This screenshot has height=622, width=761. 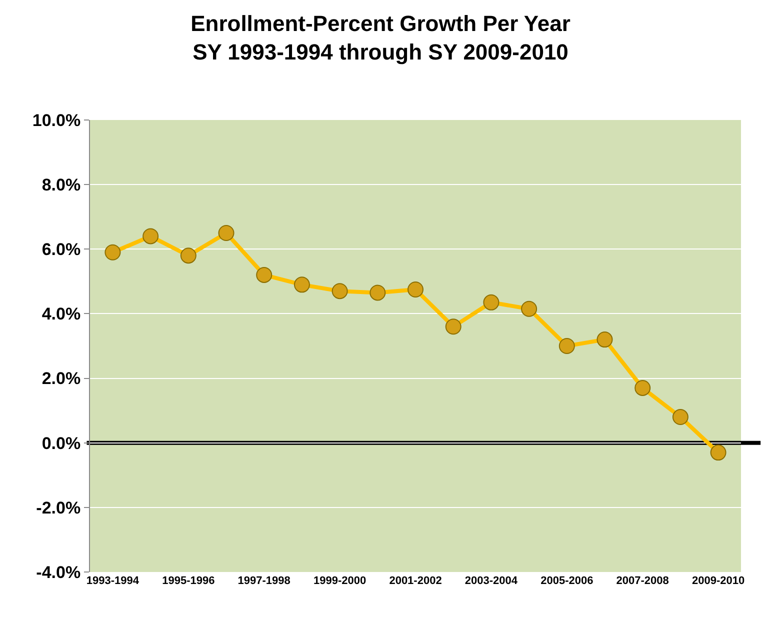 I want to click on x-tick-label: 2001-2002, so click(x=415, y=581).